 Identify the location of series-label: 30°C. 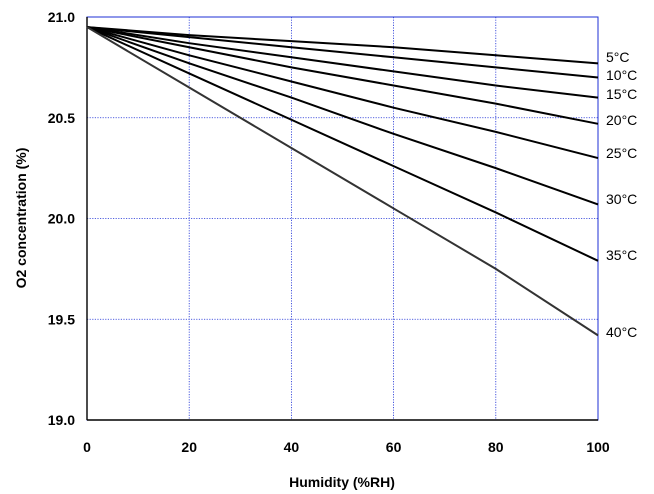
(621, 199).